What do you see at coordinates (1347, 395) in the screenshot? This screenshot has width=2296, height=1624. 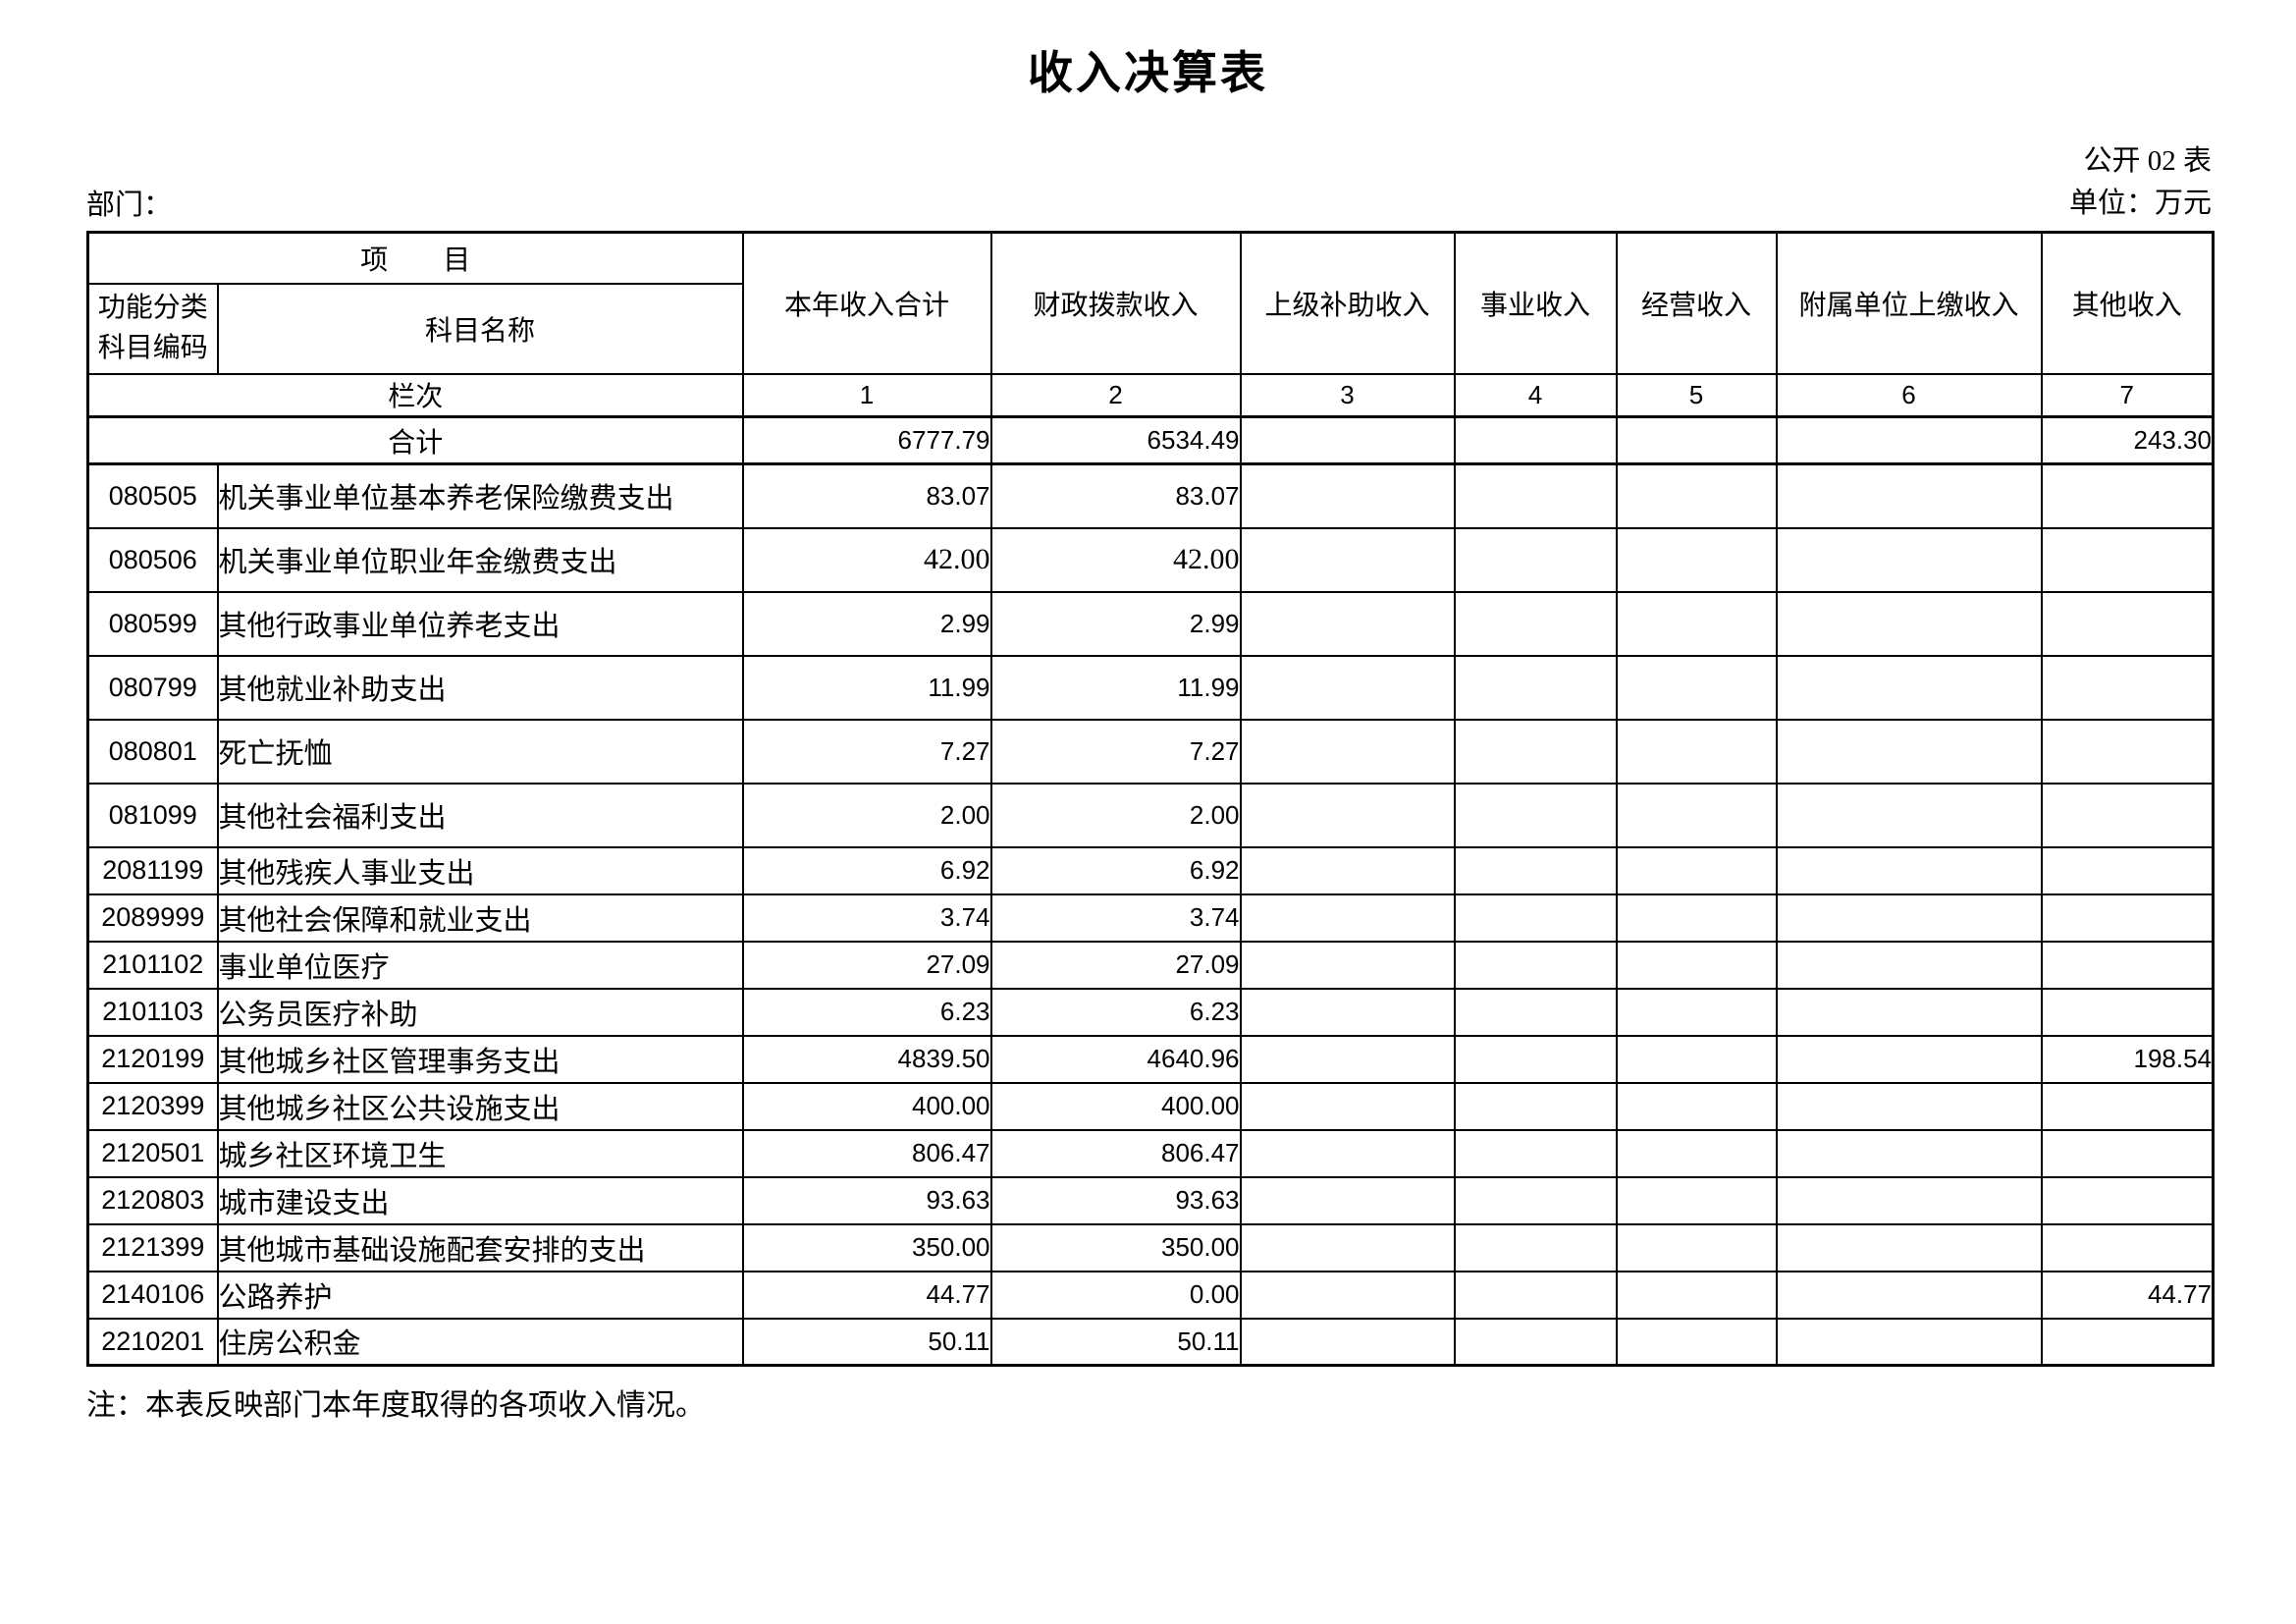 I see `rank-number: 3` at bounding box center [1347, 395].